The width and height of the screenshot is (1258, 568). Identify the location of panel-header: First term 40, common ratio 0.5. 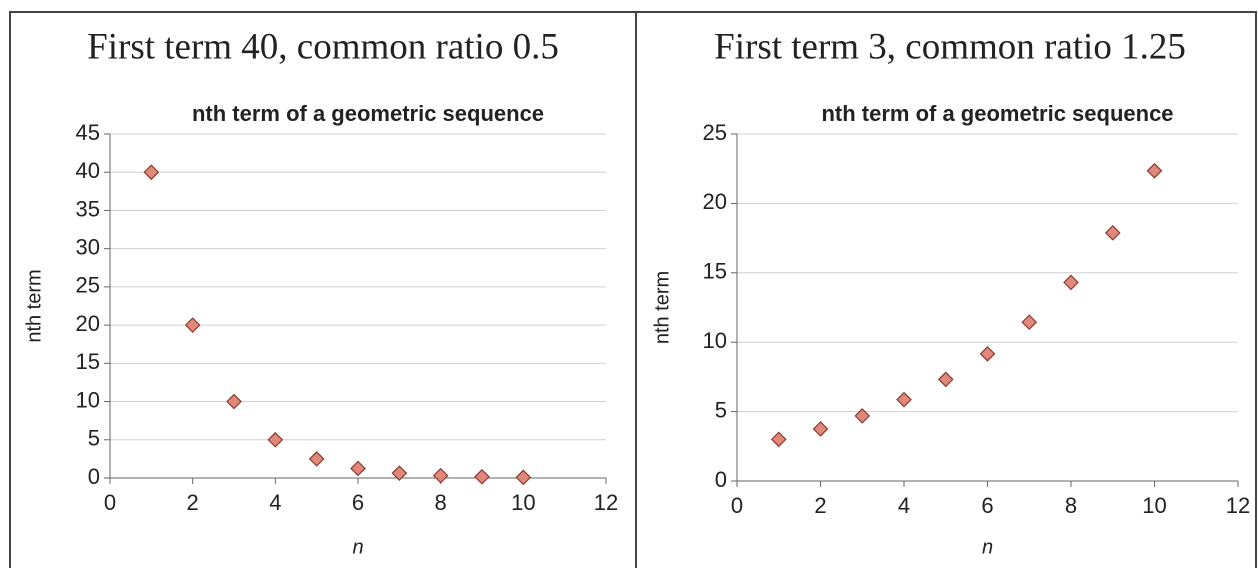
(323, 46).